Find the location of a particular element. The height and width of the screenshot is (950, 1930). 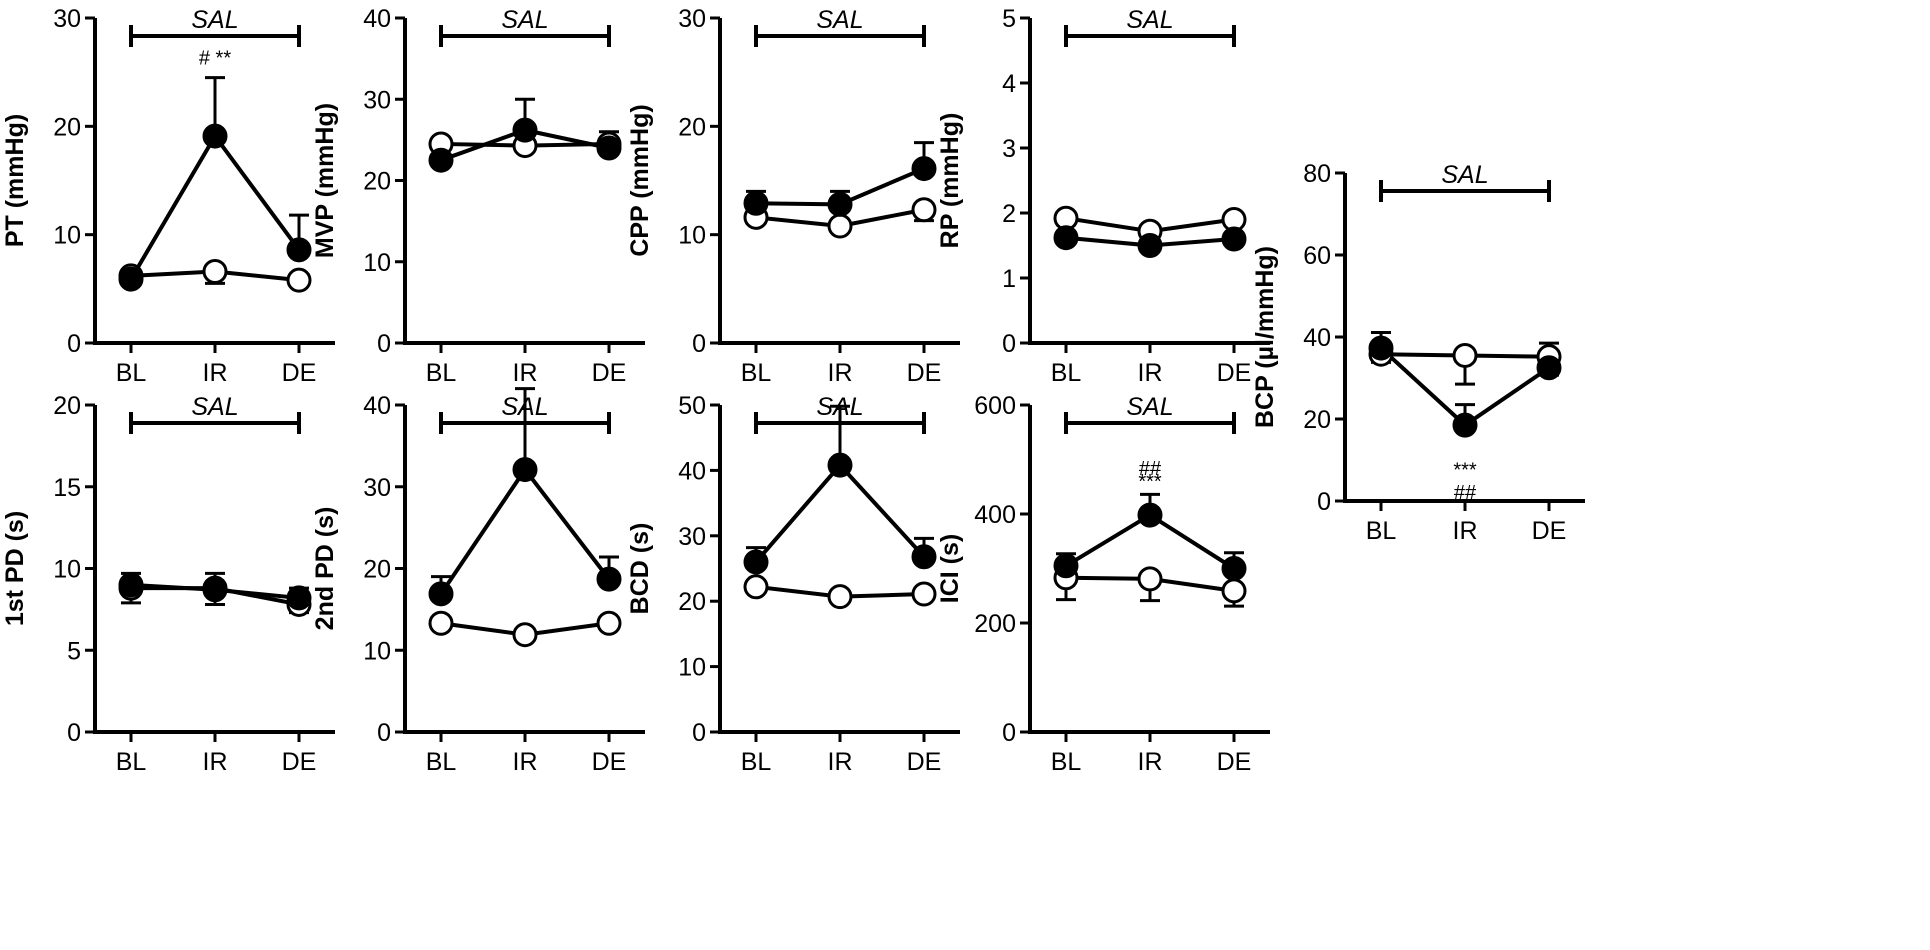

y-tick-label: 200 is located at coordinates (995, 624).